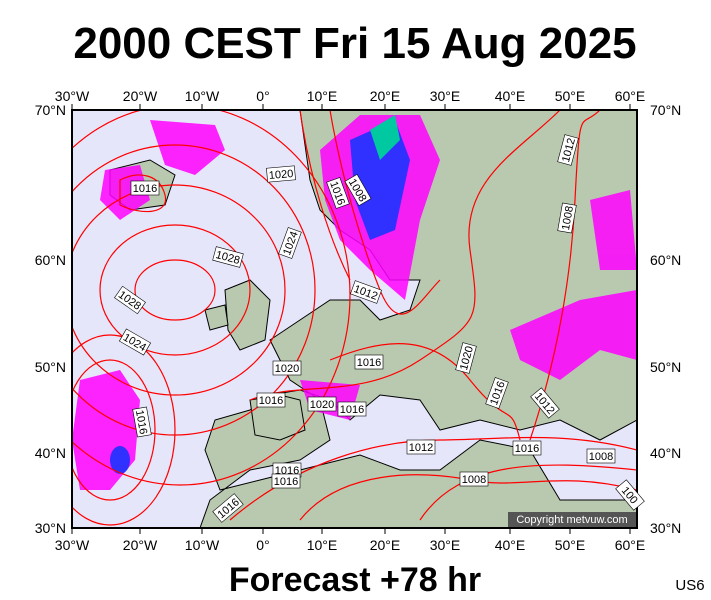 The image size is (711, 600). What do you see at coordinates (262, 96) in the screenshot?
I see `lon-label-top: 0°` at bounding box center [262, 96].